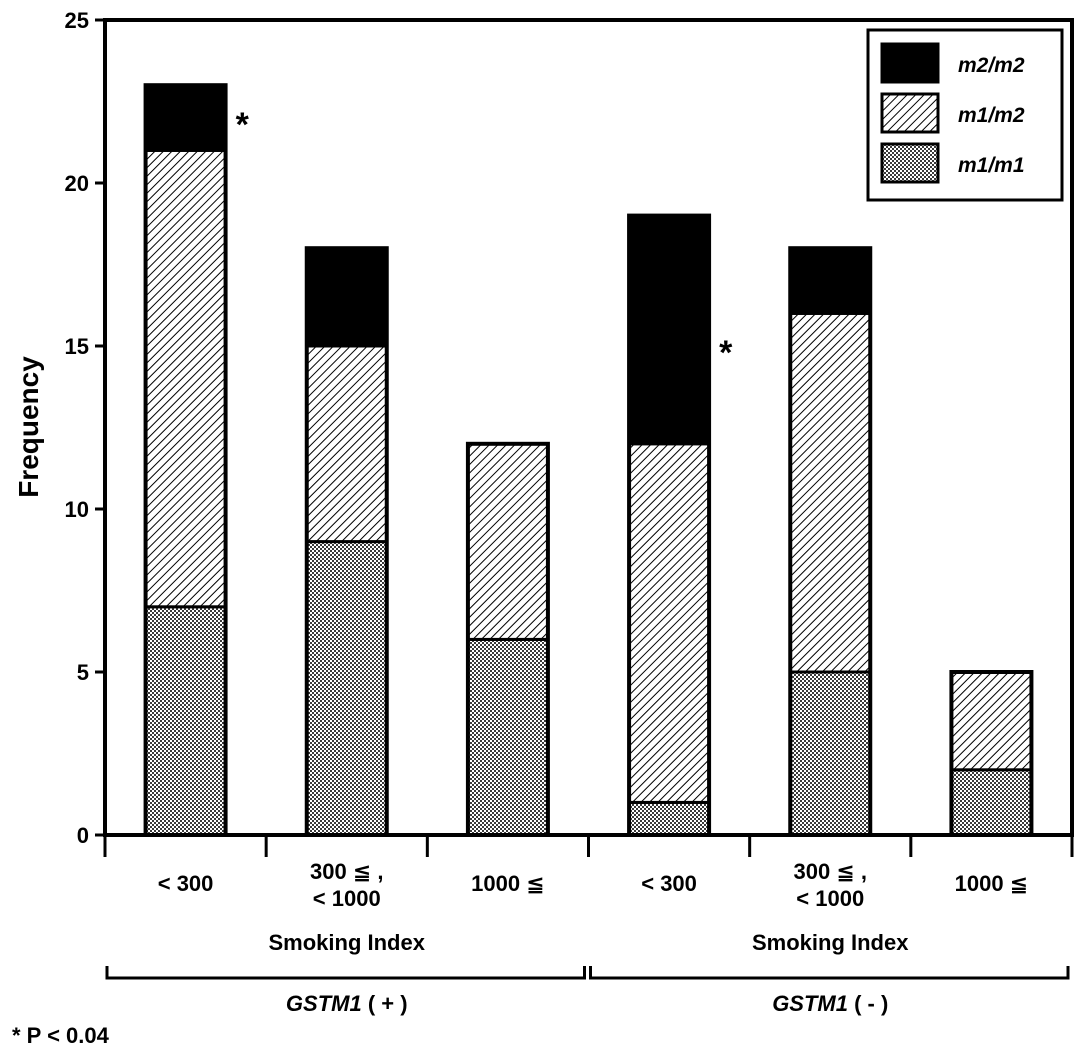  Describe the element at coordinates (991, 165) in the screenshot. I see `legend-label: m1/m1` at that location.